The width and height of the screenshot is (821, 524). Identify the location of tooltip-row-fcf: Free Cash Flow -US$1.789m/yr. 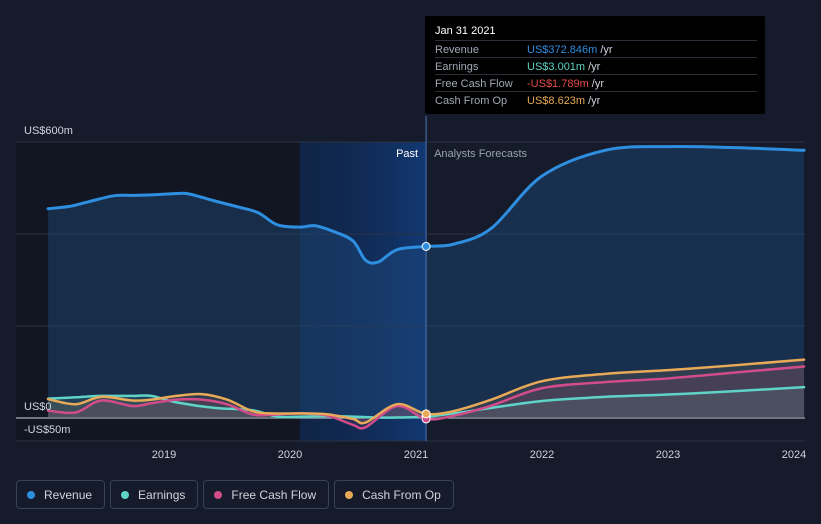
(596, 83).